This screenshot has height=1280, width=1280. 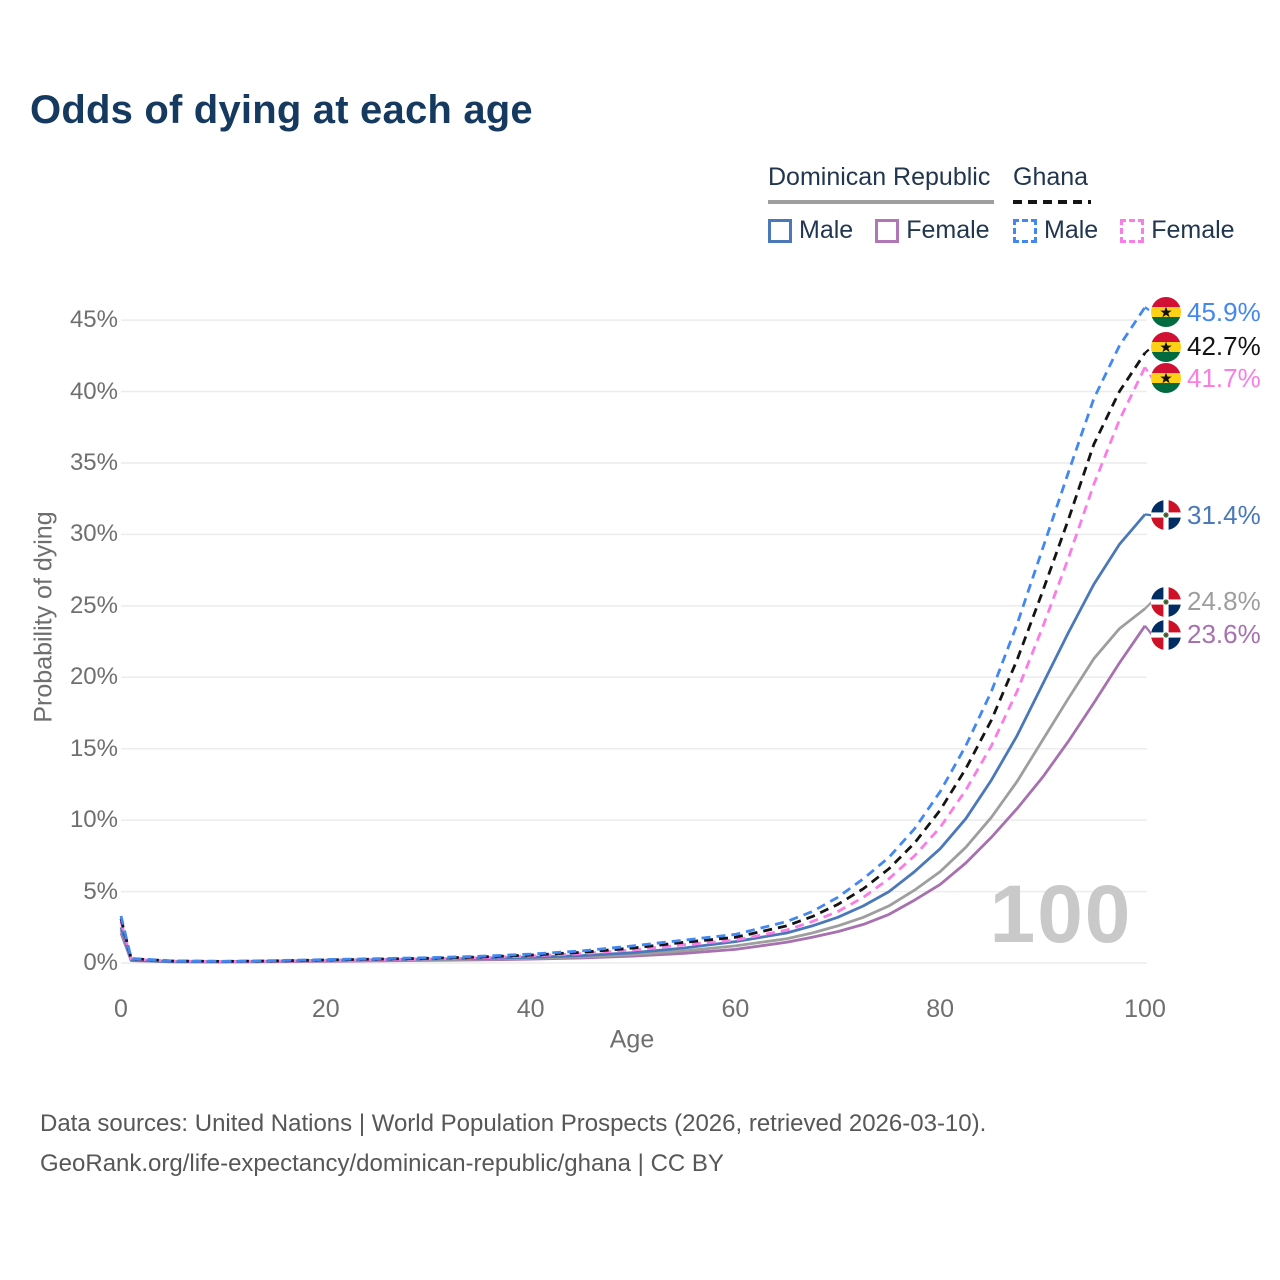 What do you see at coordinates (93, 820) in the screenshot?
I see `y-tick-10%: 10%` at bounding box center [93, 820].